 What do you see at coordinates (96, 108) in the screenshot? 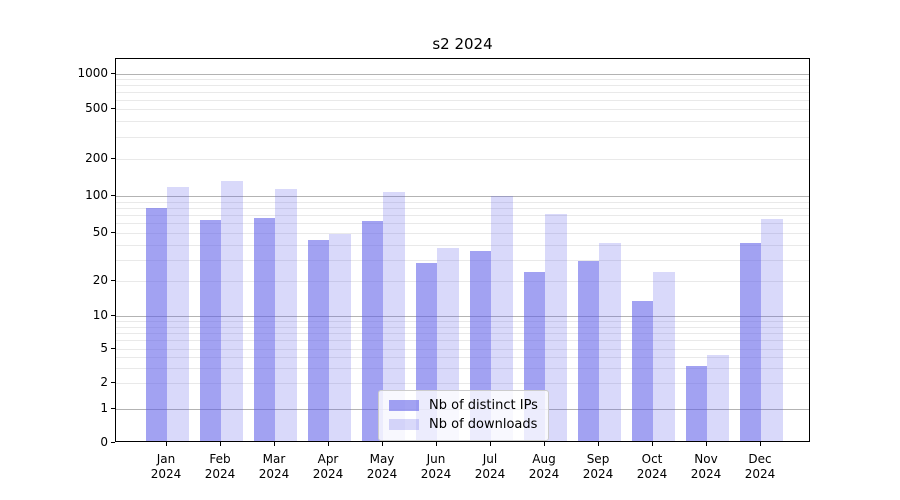
I see `y-tick-label-500: 500` at bounding box center [96, 108].